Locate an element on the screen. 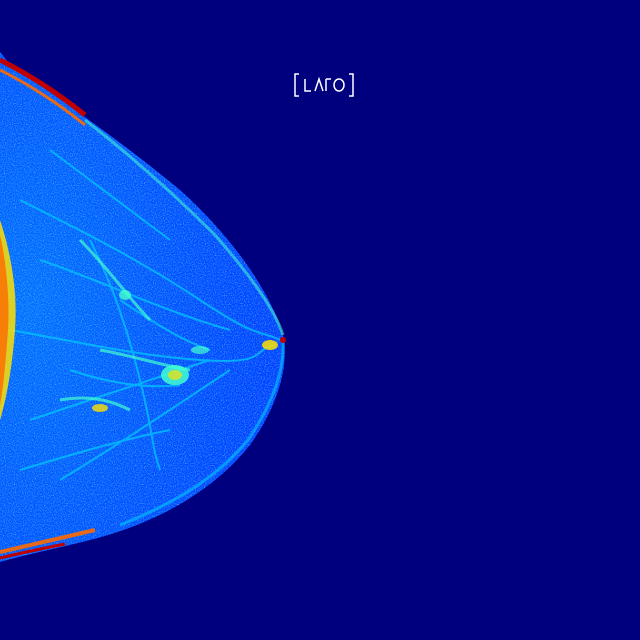  orientation-marker is located at coordinates (324, 85).